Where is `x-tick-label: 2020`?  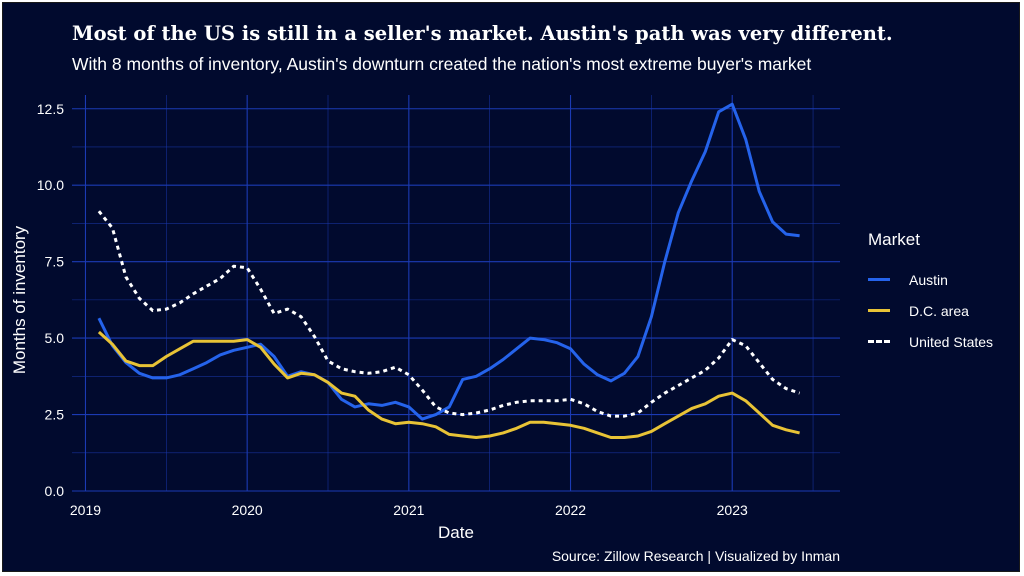 x-tick-label: 2020 is located at coordinates (247, 510).